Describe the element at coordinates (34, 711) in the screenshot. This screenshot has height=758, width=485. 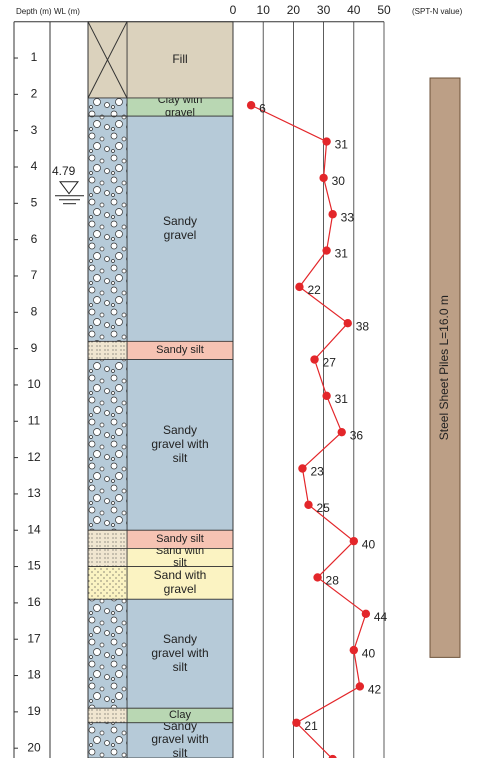
I see `y-tick-label: 19` at that location.